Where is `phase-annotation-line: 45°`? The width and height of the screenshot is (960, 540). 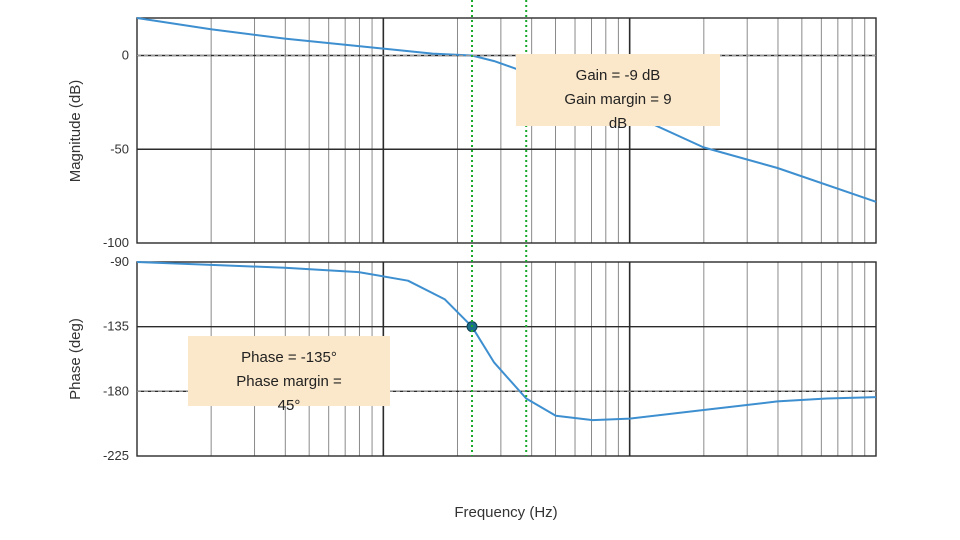 phase-annotation-line: 45° is located at coordinates (289, 405).